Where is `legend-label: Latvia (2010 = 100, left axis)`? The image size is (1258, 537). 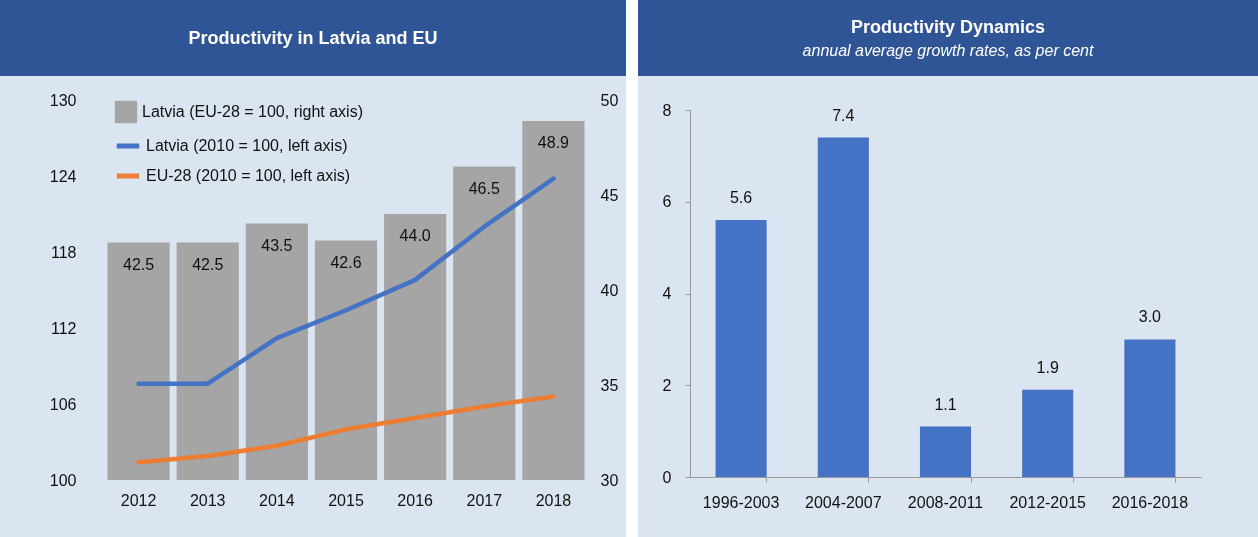 legend-label: Latvia (2010 = 100, left axis) is located at coordinates (247, 145).